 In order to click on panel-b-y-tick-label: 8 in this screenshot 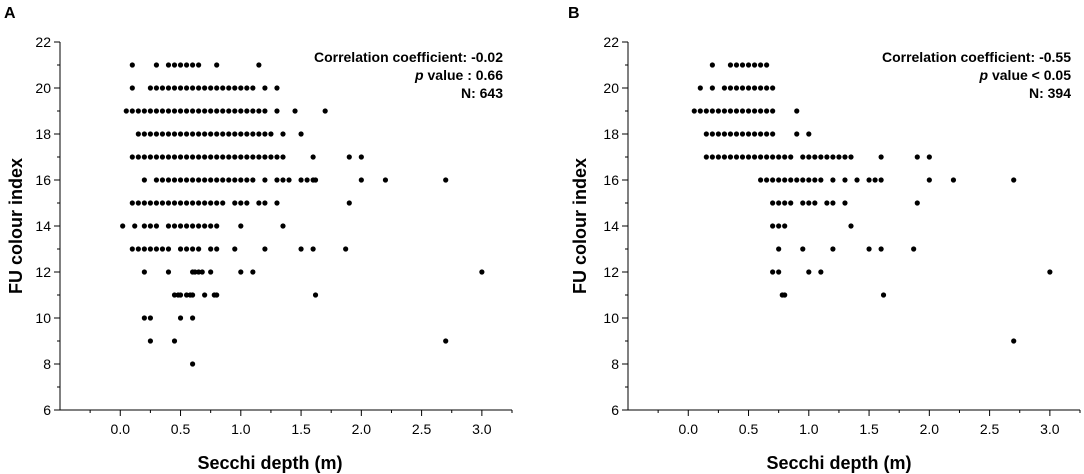, I will do `click(615, 364)`.